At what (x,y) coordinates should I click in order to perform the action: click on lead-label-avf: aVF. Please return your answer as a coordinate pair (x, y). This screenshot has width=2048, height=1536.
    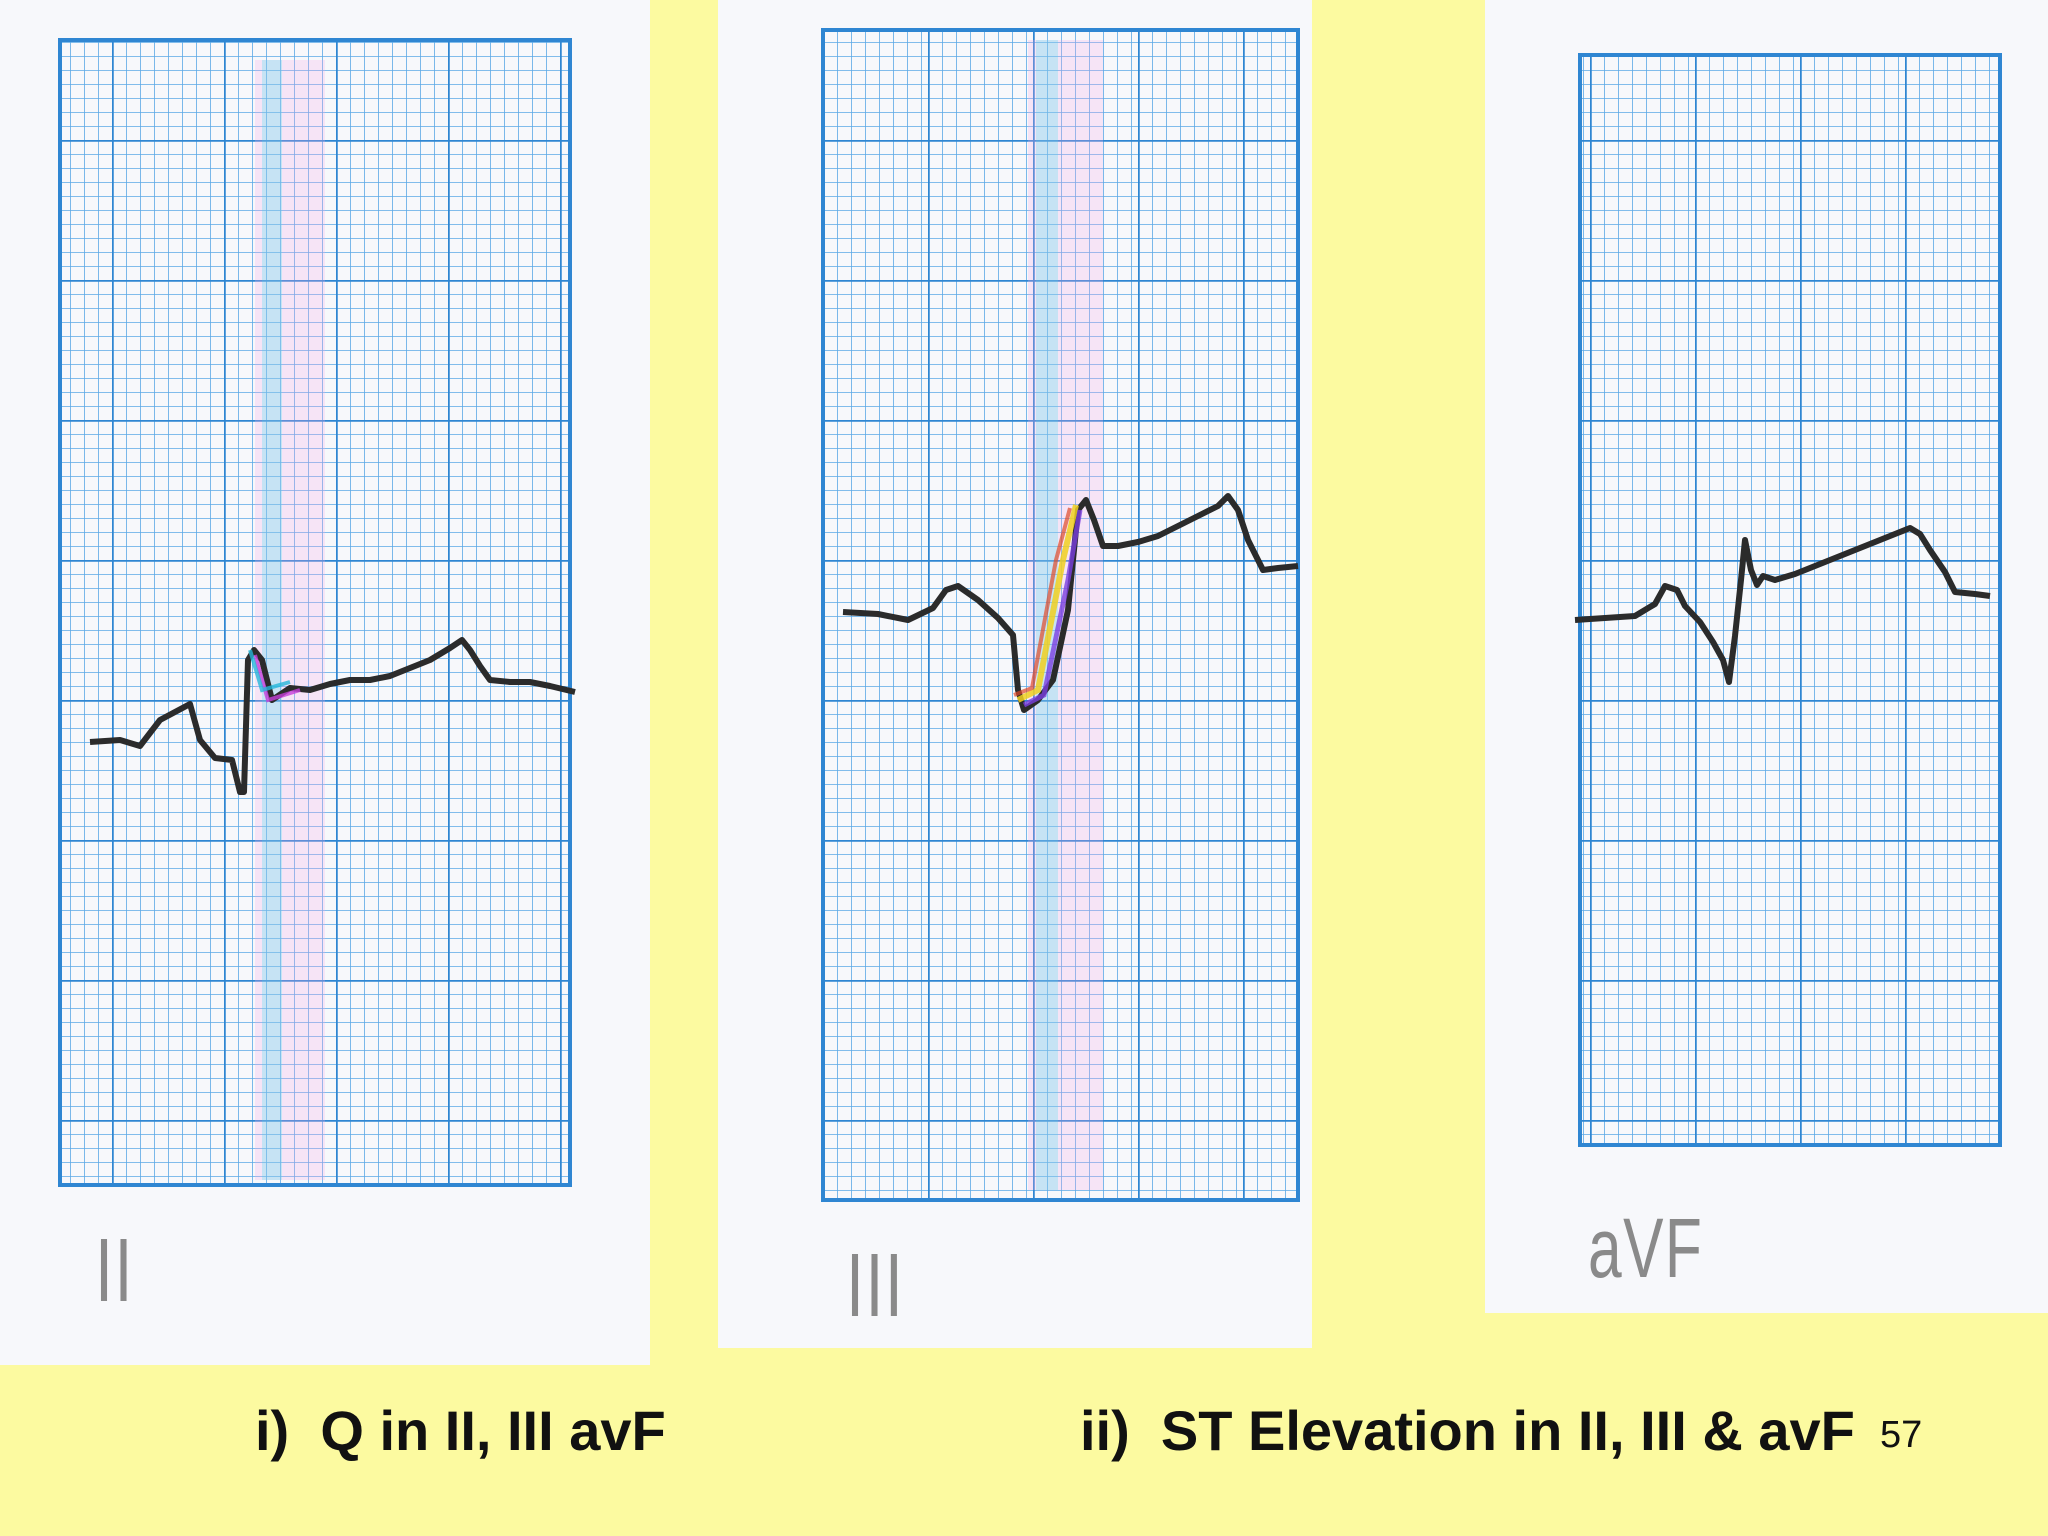
    Looking at the image, I should click on (1646, 1248).